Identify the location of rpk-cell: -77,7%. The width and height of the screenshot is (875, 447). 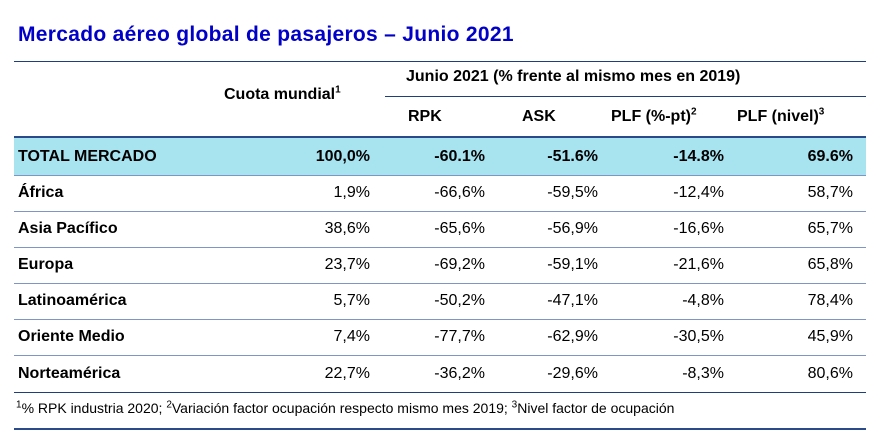
(459, 336).